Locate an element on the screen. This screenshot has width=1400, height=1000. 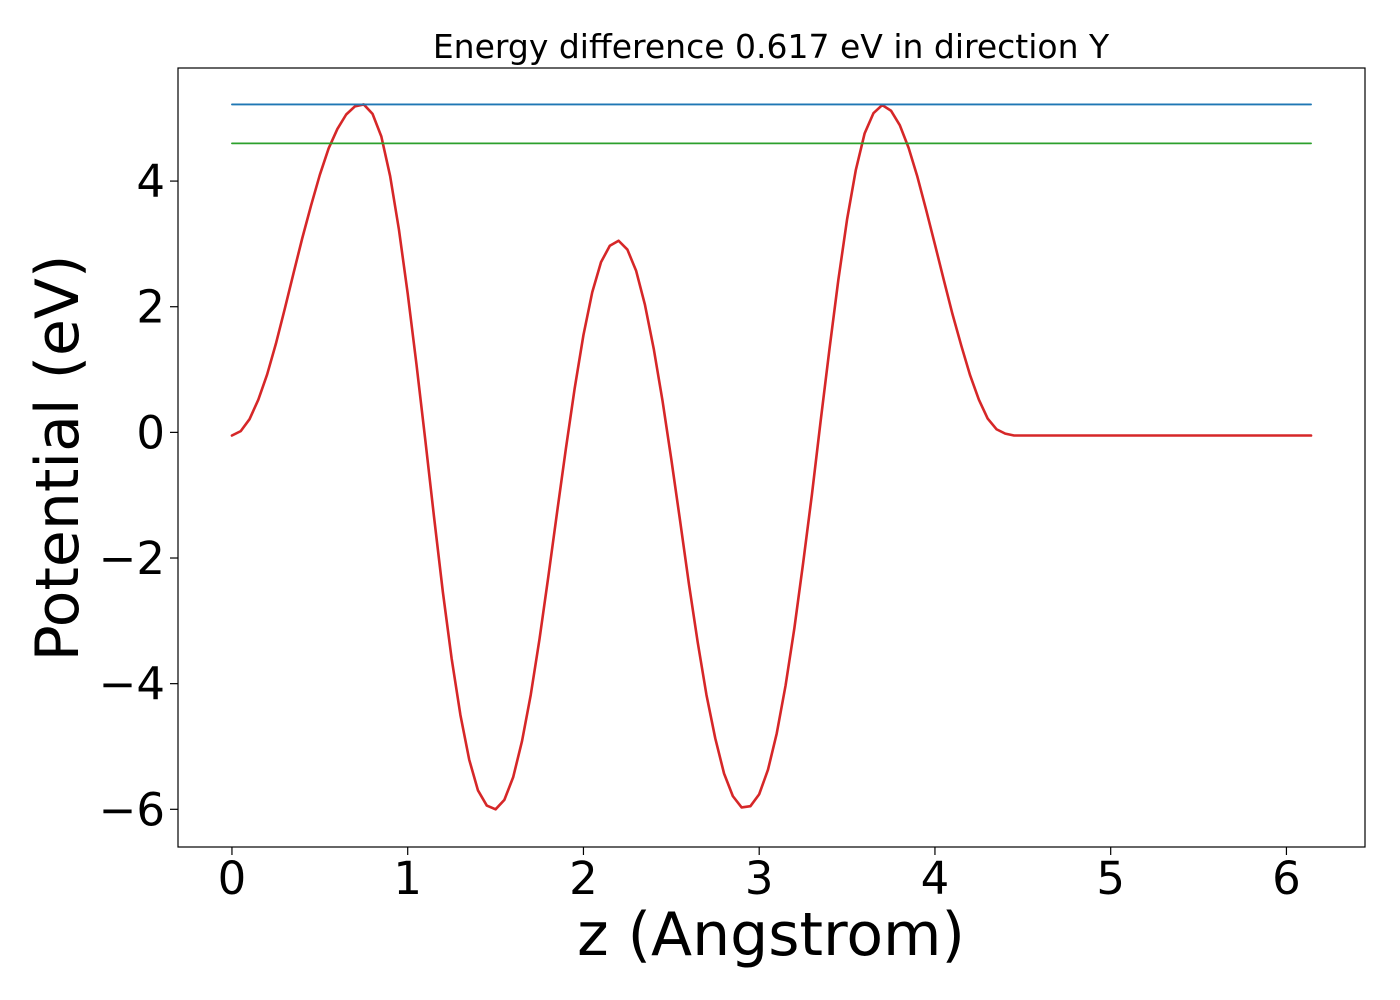
x-tick-label: 0 is located at coordinates (232, 878).